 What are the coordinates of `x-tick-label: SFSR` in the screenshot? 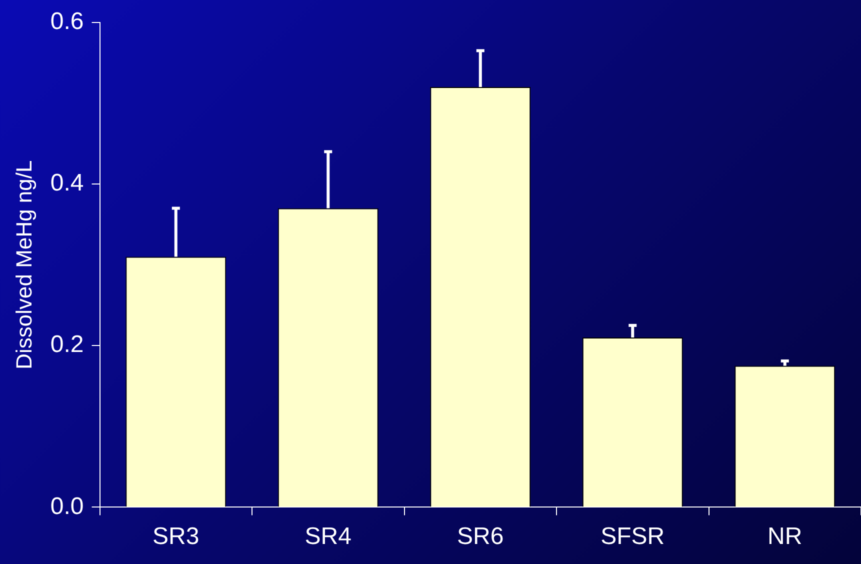 It's located at (632, 536).